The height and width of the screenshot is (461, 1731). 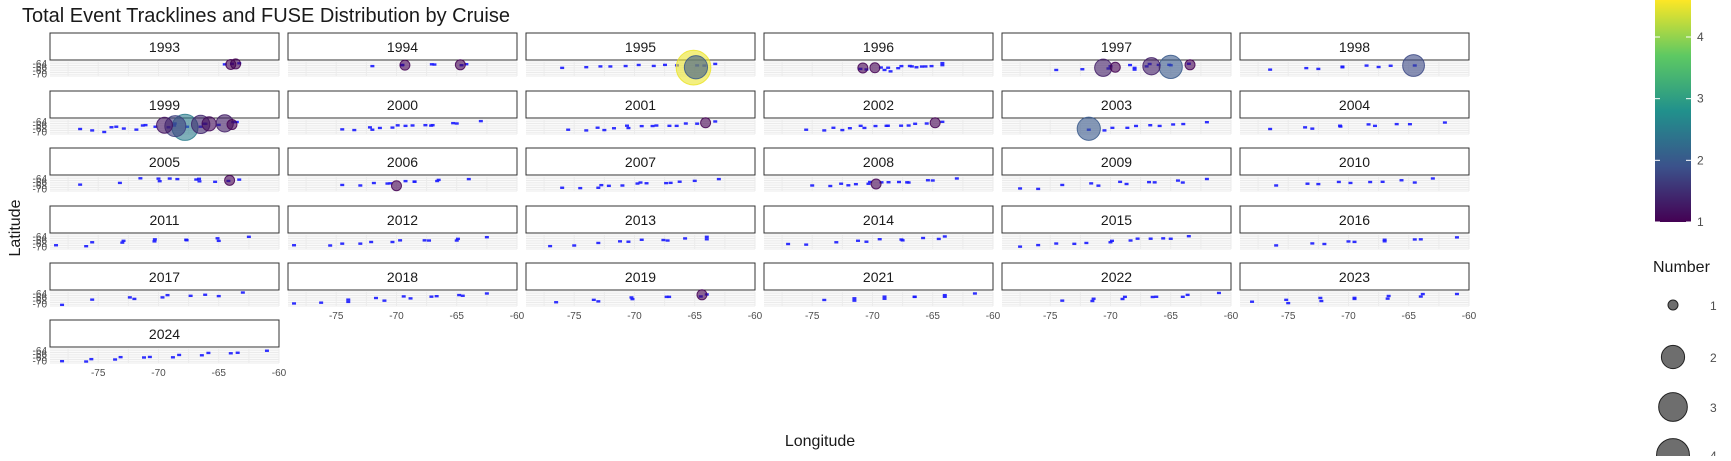 What do you see at coordinates (640, 47) in the screenshot?
I see `facet-strip-label: 1995` at bounding box center [640, 47].